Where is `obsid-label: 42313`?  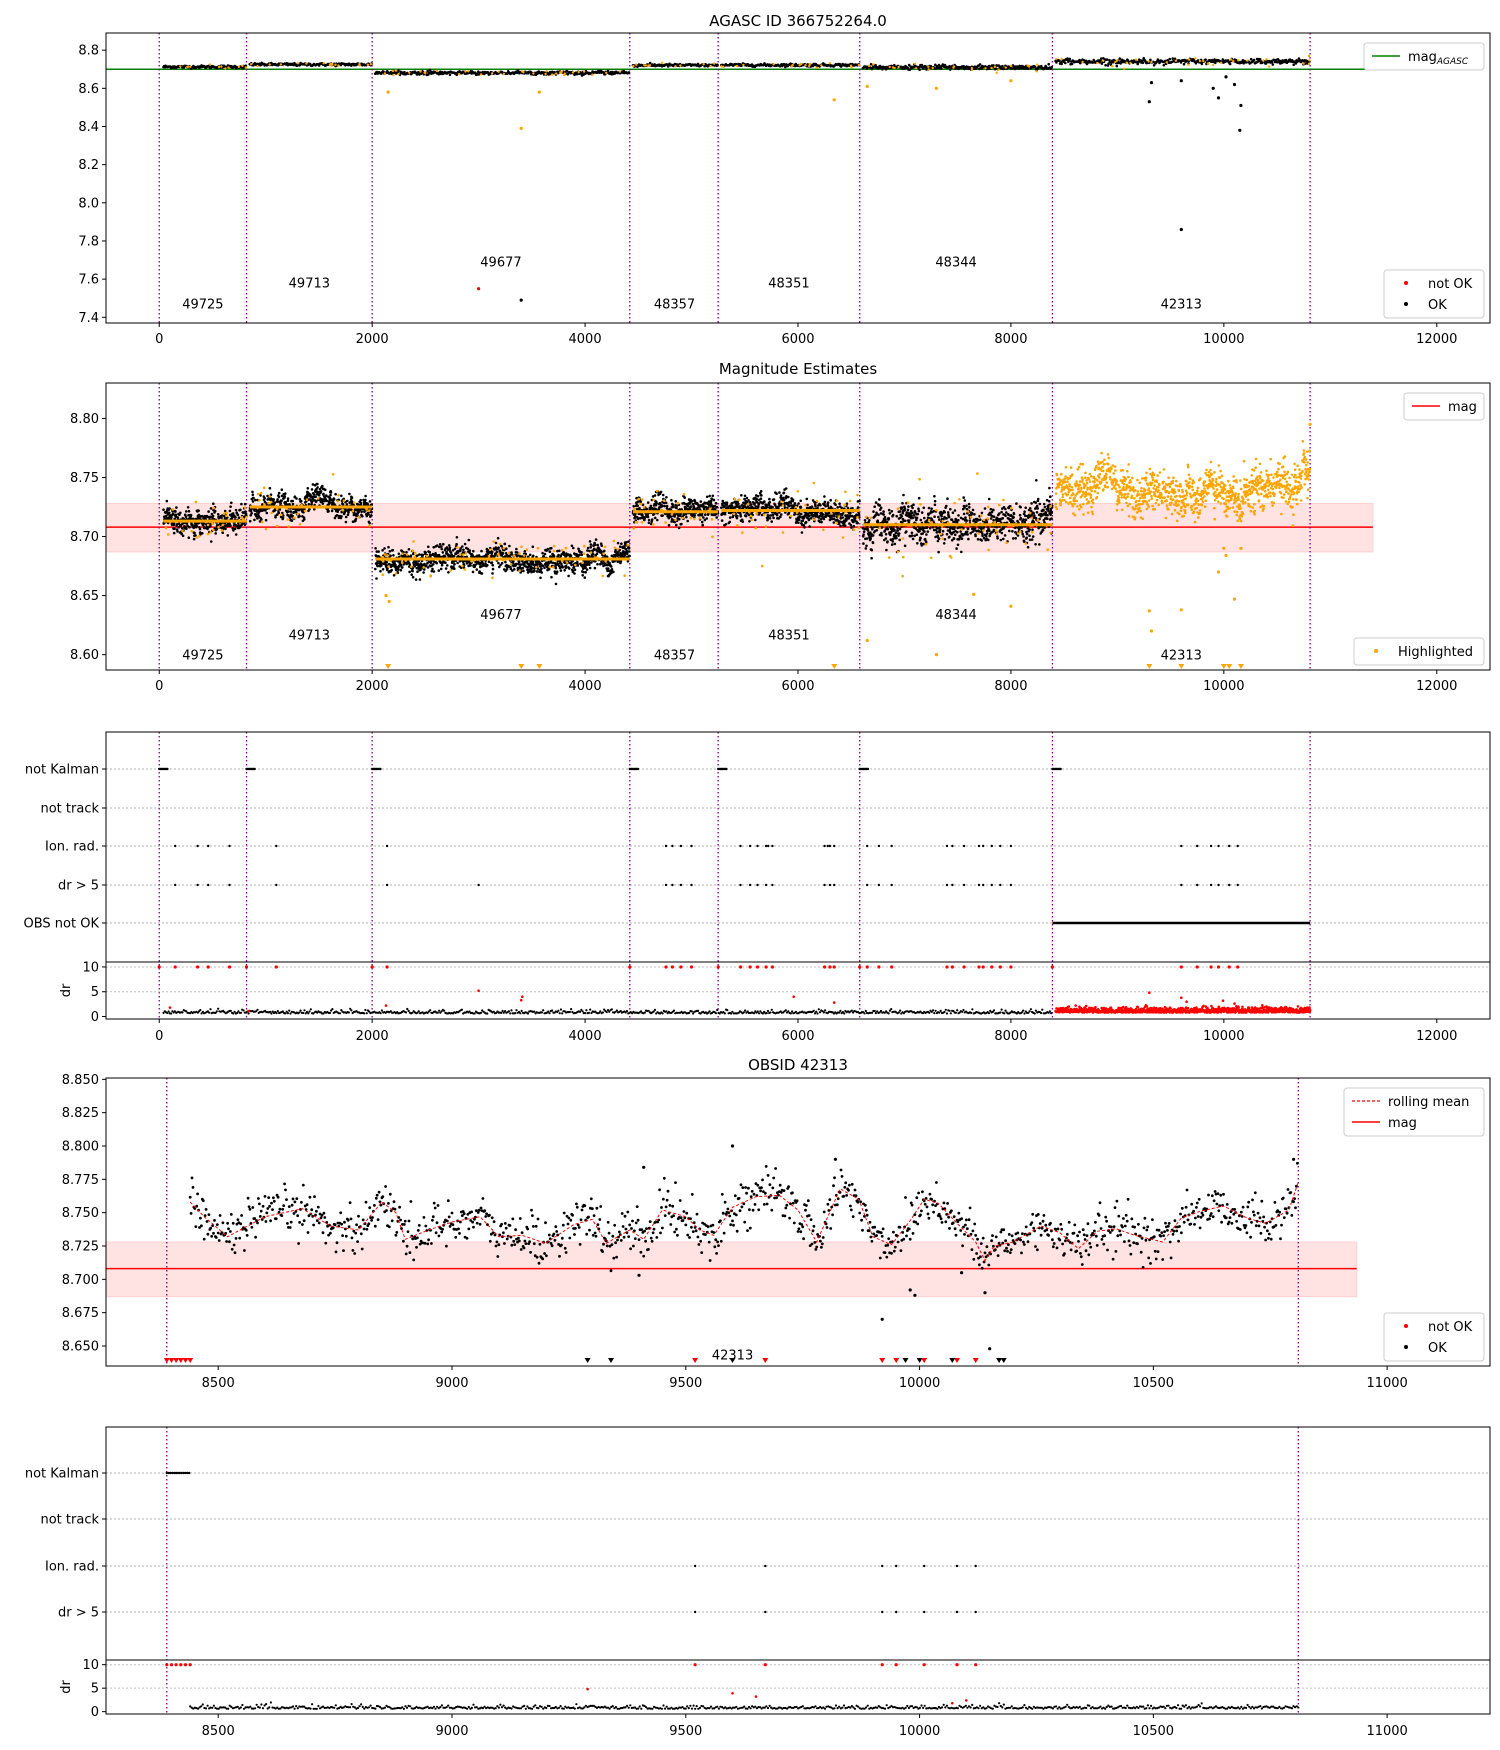 obsid-label: 42313 is located at coordinates (1181, 305).